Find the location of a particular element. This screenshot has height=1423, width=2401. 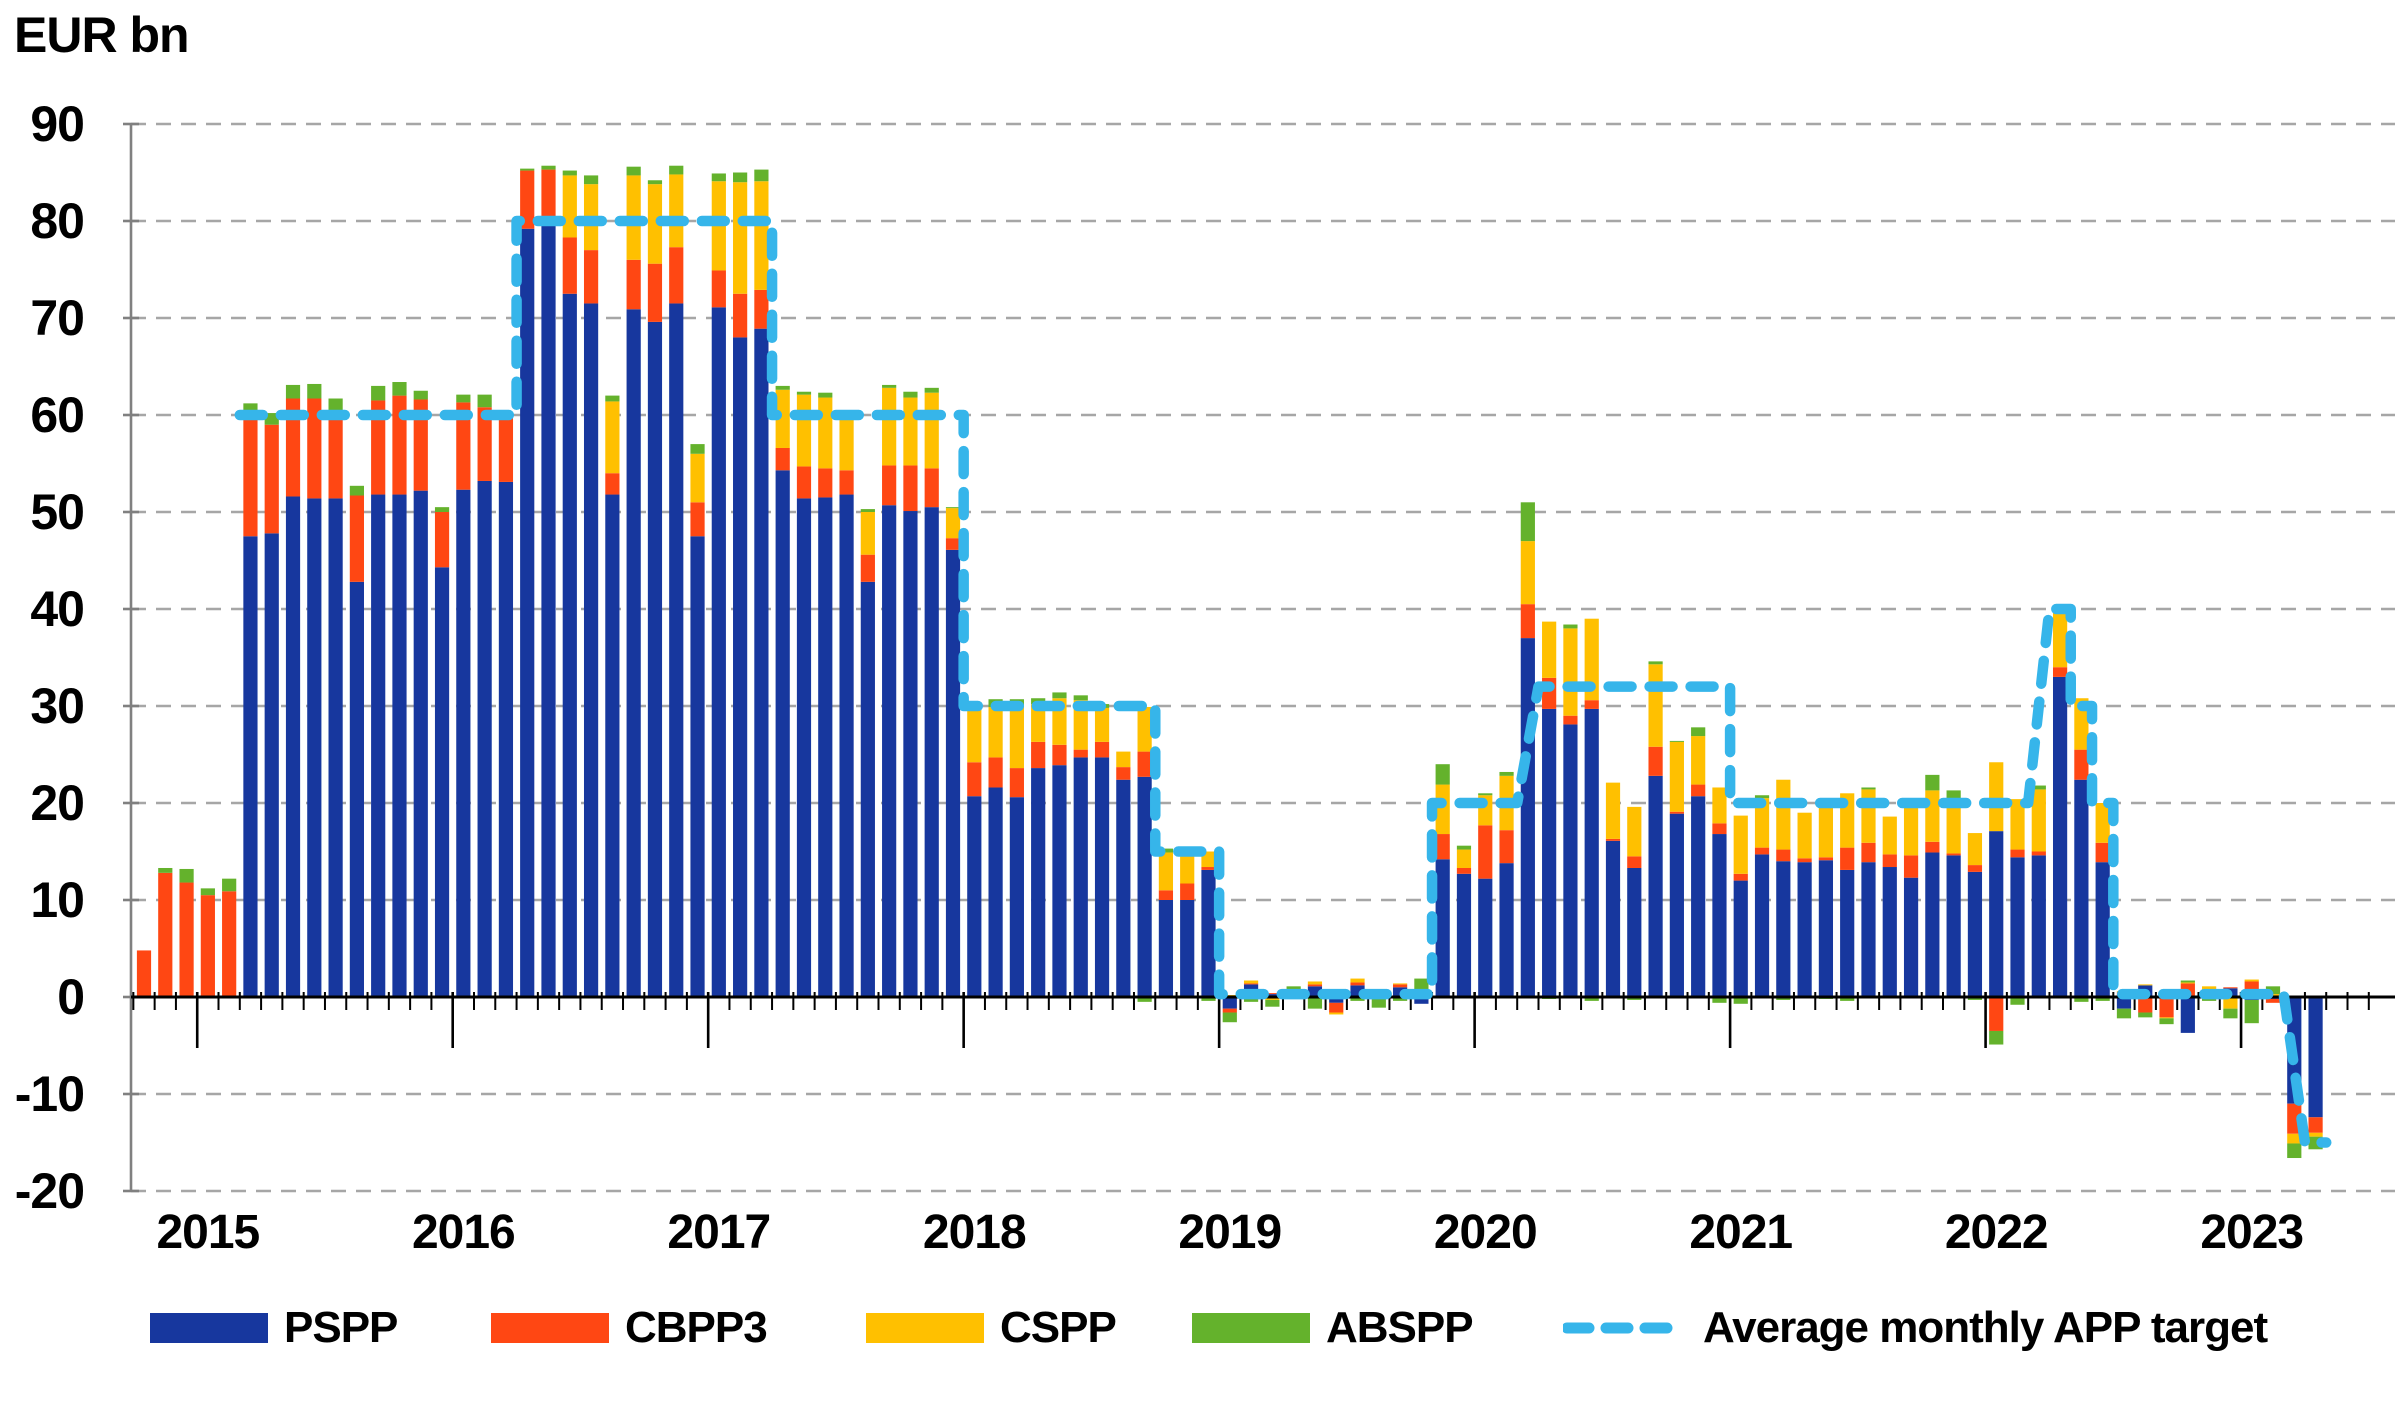

svg-text: 2018 is located at coordinates (974, 1232).